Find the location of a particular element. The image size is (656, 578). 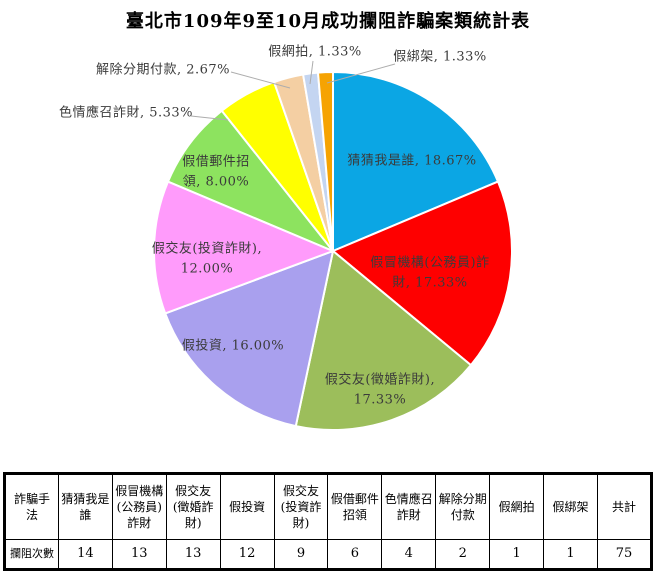

table-header-cell: 假冒機構(公務員)詐財 is located at coordinates (139, 506).